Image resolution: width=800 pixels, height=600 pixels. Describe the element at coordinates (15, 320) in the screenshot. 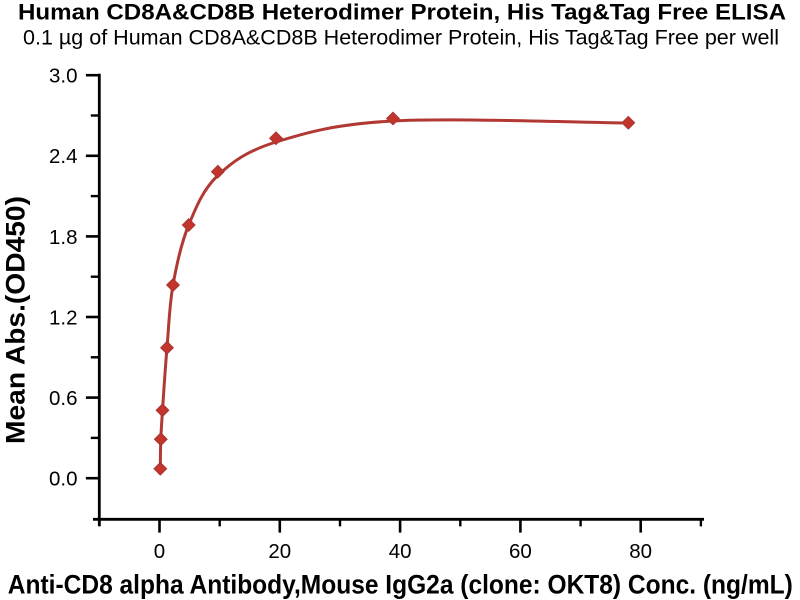

I see `svg-text: Mean Abs.(OD450)` at that location.